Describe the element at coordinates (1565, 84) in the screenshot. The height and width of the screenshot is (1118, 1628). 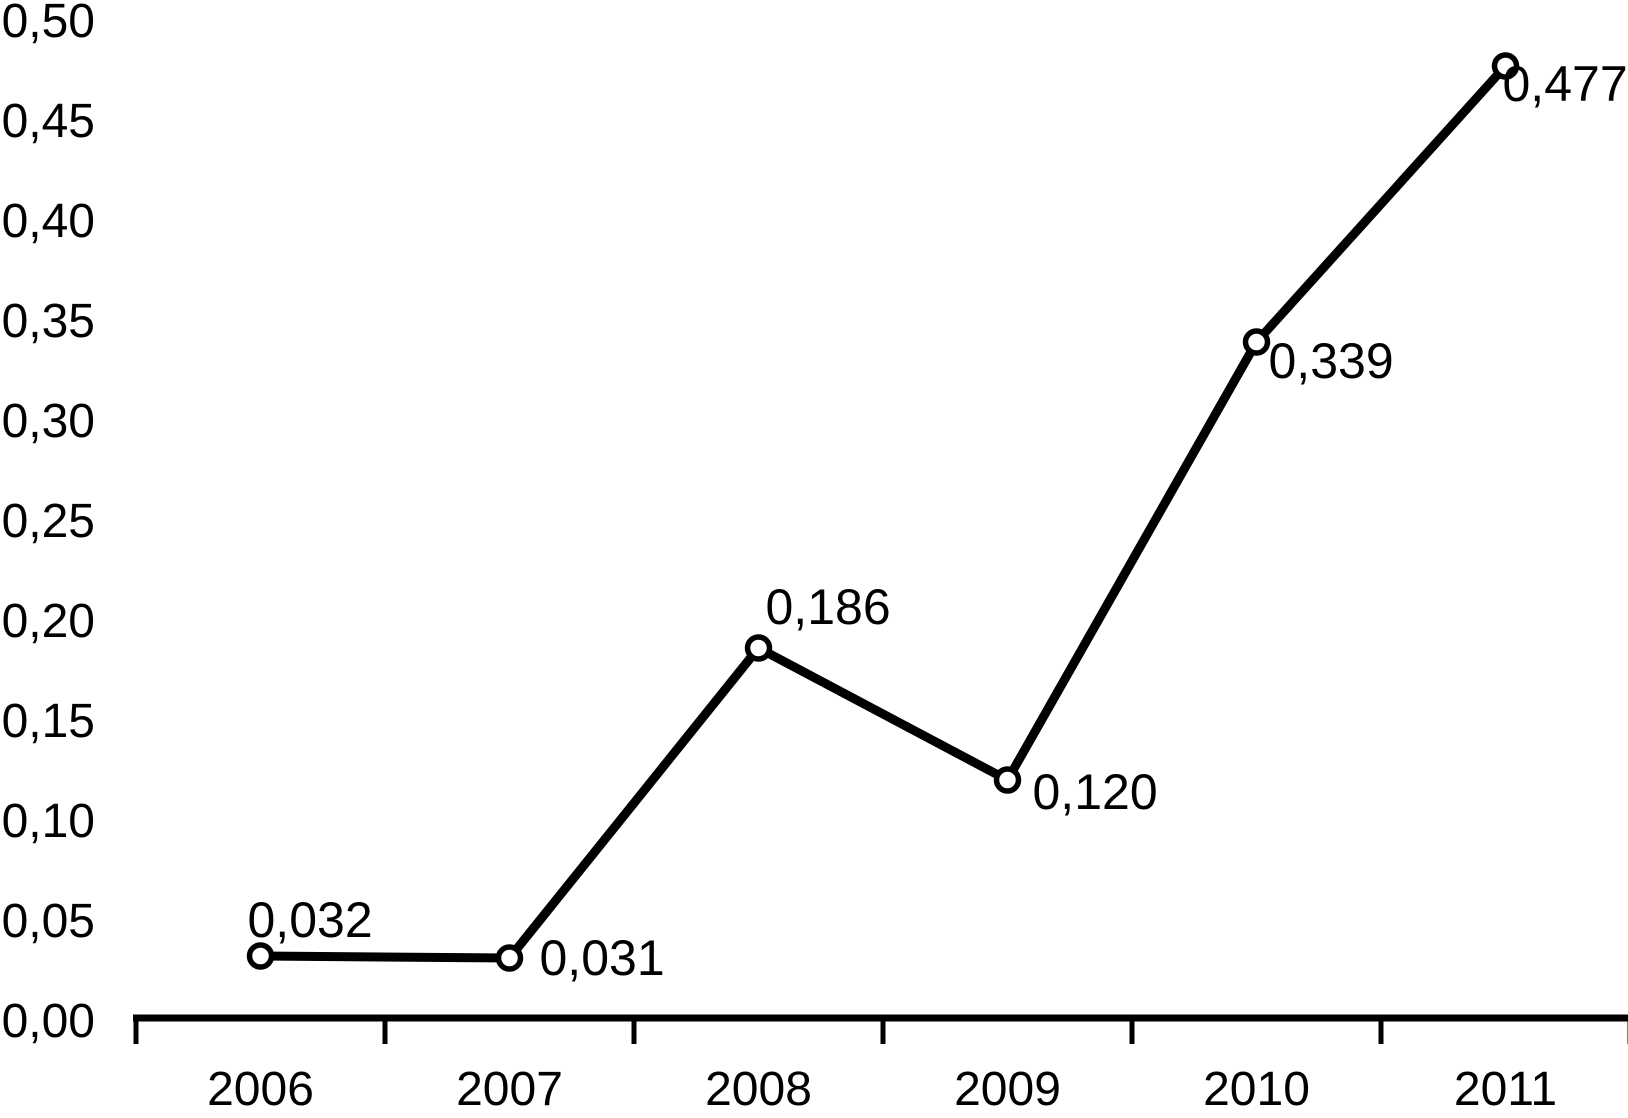
I see `data-point-label: 0,477` at that location.